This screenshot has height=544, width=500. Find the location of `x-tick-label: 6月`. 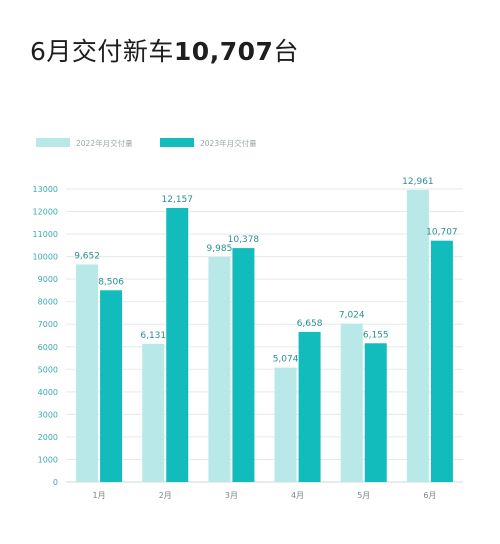

x-tick-label: 6月 is located at coordinates (429, 495).